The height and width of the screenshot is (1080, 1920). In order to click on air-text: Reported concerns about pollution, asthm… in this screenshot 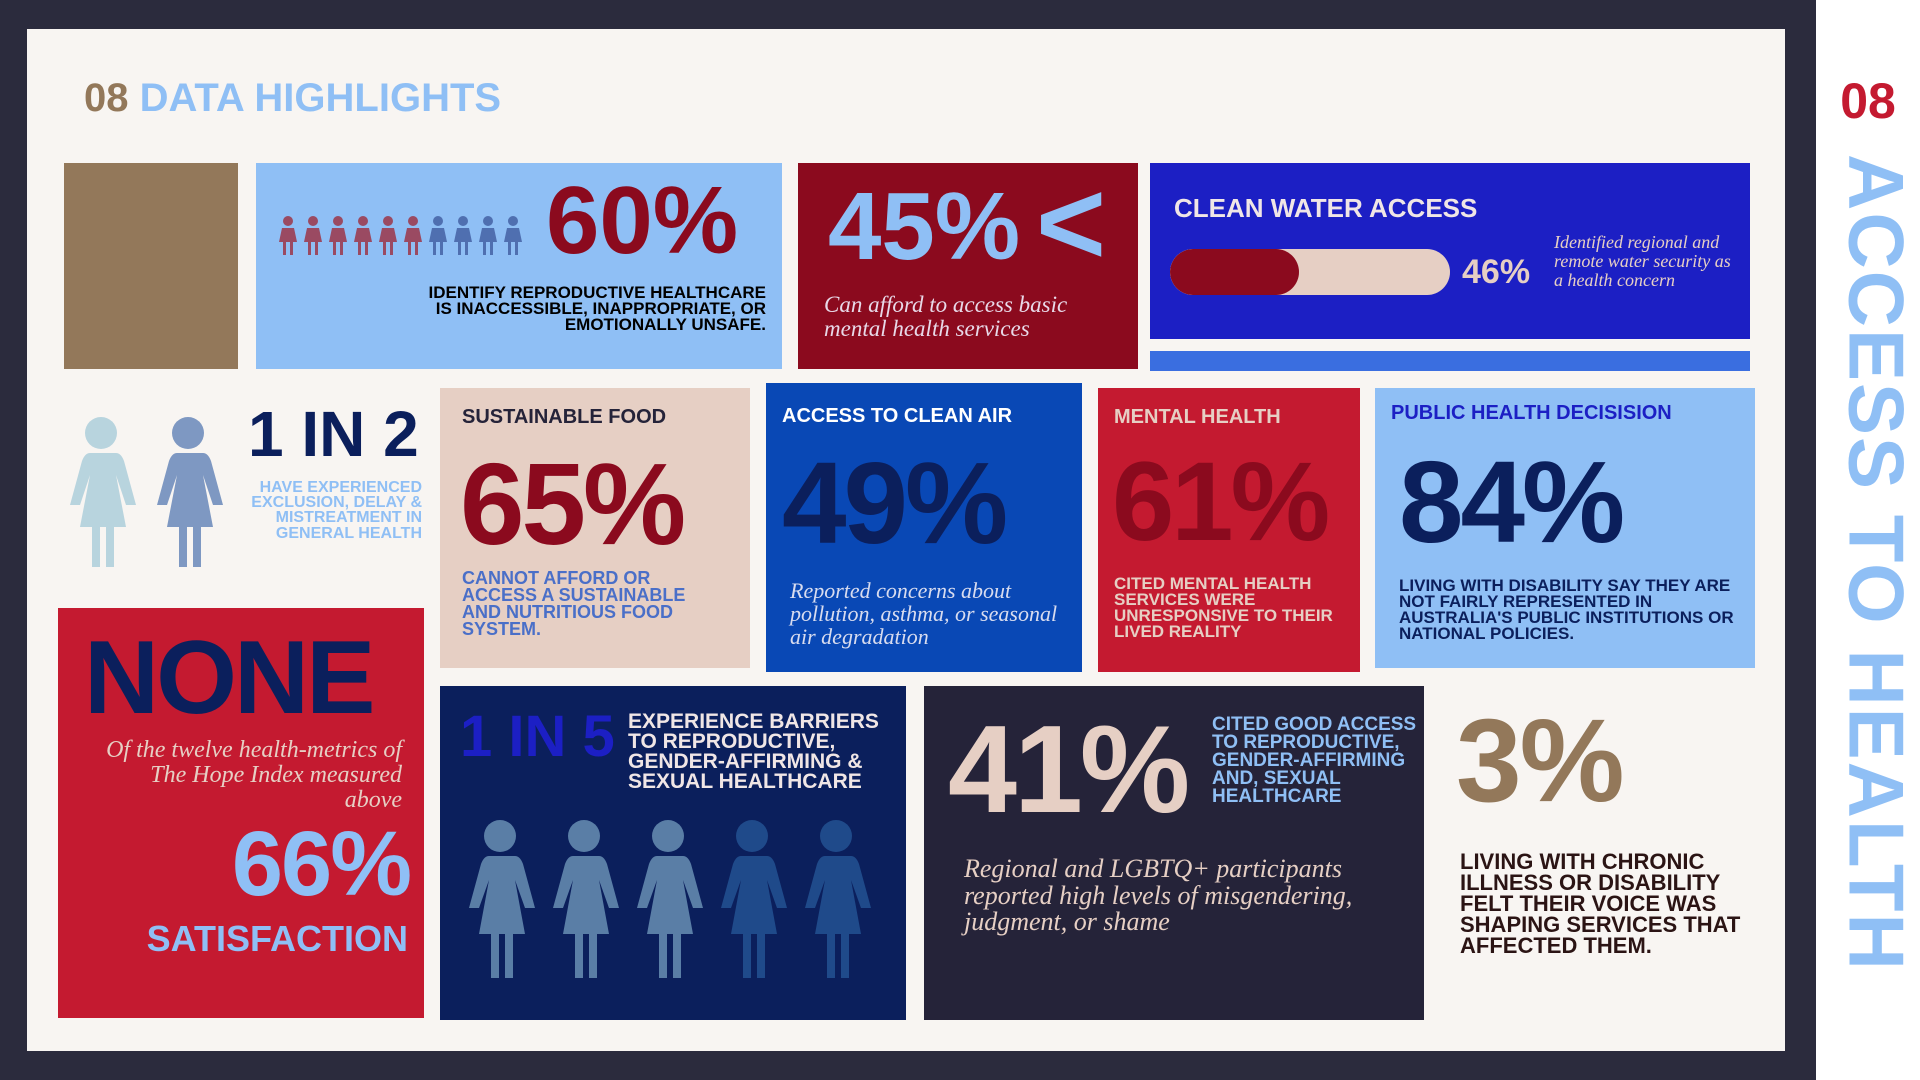, I will do `click(924, 614)`.